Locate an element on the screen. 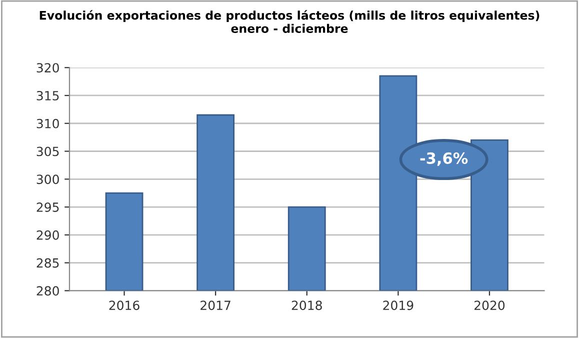  y-tick-label: 305 is located at coordinates (47, 151).